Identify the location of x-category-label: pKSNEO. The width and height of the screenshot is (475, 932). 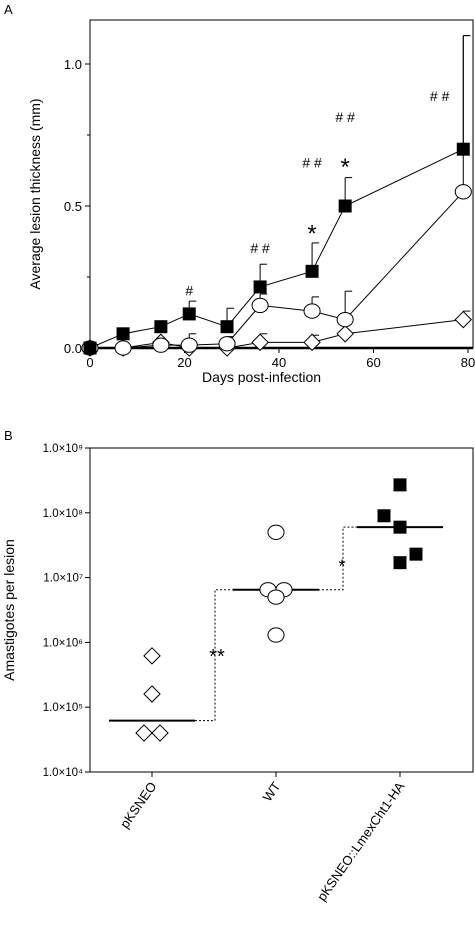
(138, 805).